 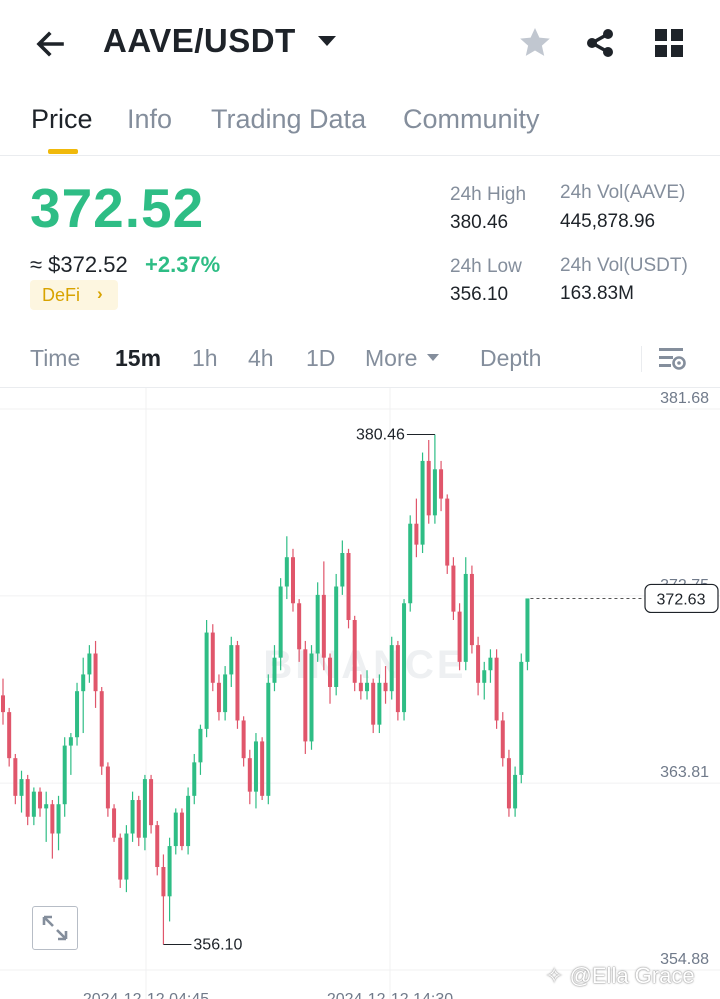 I want to click on current-price-tag, so click(x=681, y=598).